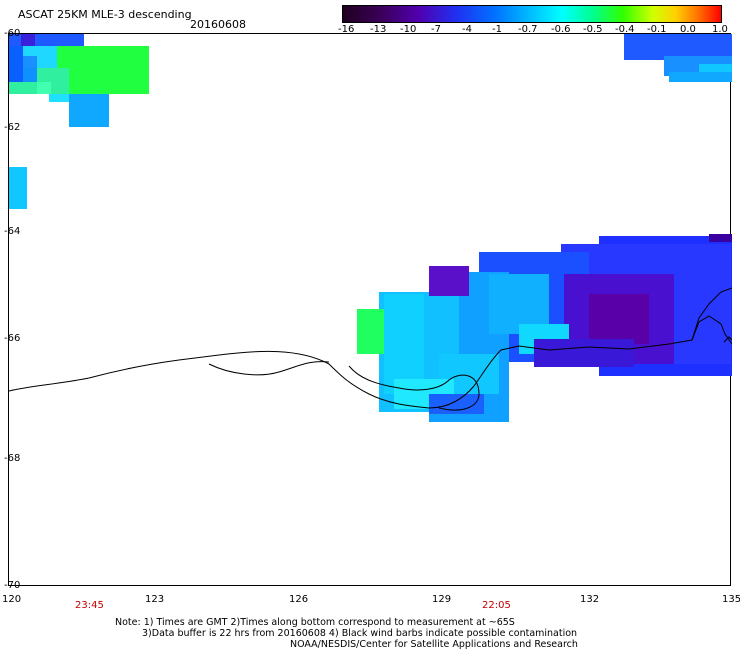  Describe the element at coordinates (544, 328) in the screenshot. I see `data-patch-main-swath` at that location.